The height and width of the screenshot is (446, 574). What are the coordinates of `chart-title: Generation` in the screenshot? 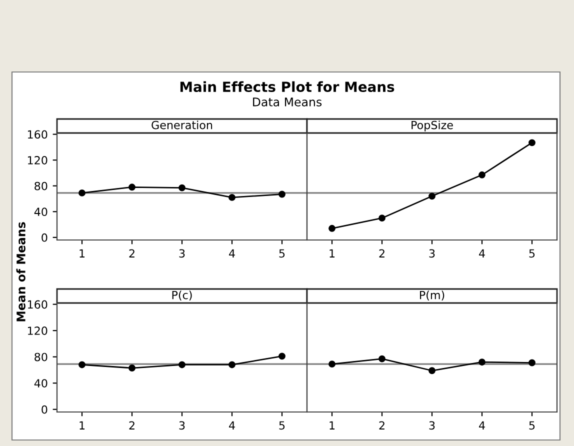 It's located at (182, 125).